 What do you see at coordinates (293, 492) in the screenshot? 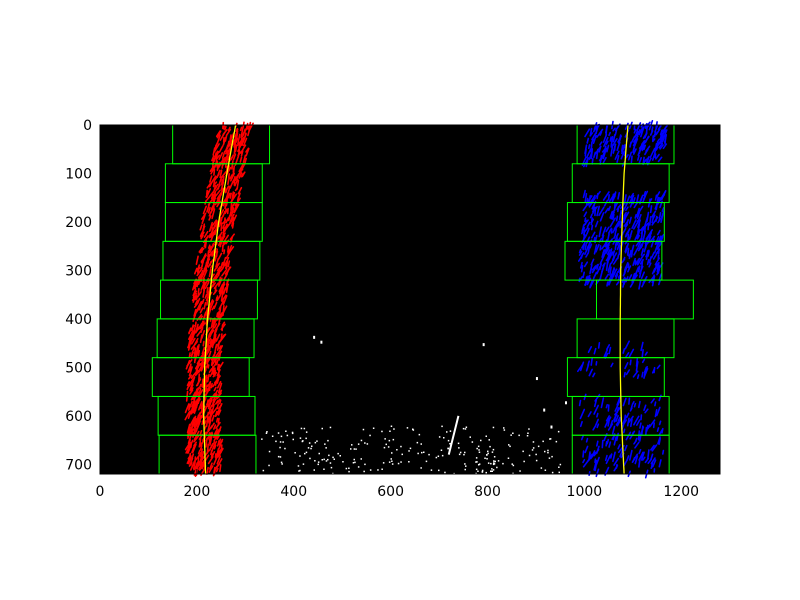
I see `x-tick-label: 400` at bounding box center [293, 492].